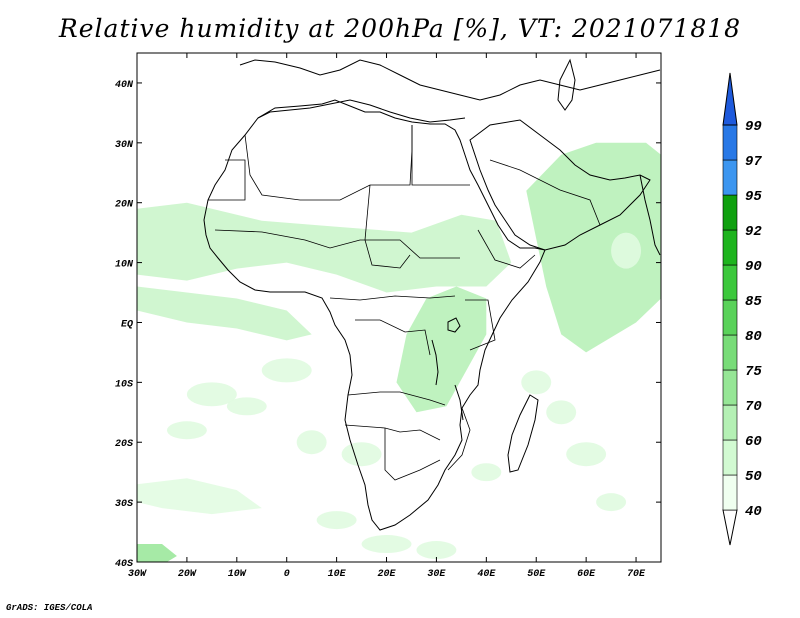  I want to click on x-tick-label: 40E, so click(486, 574).